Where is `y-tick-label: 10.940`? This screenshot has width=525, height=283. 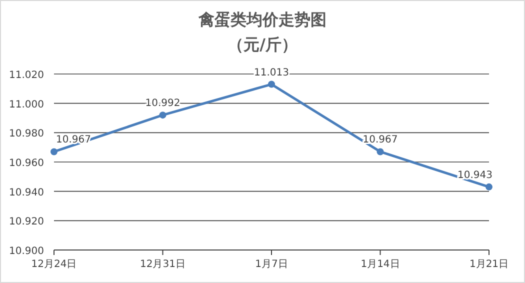 y-tick-label: 10.940 is located at coordinates (26, 192).